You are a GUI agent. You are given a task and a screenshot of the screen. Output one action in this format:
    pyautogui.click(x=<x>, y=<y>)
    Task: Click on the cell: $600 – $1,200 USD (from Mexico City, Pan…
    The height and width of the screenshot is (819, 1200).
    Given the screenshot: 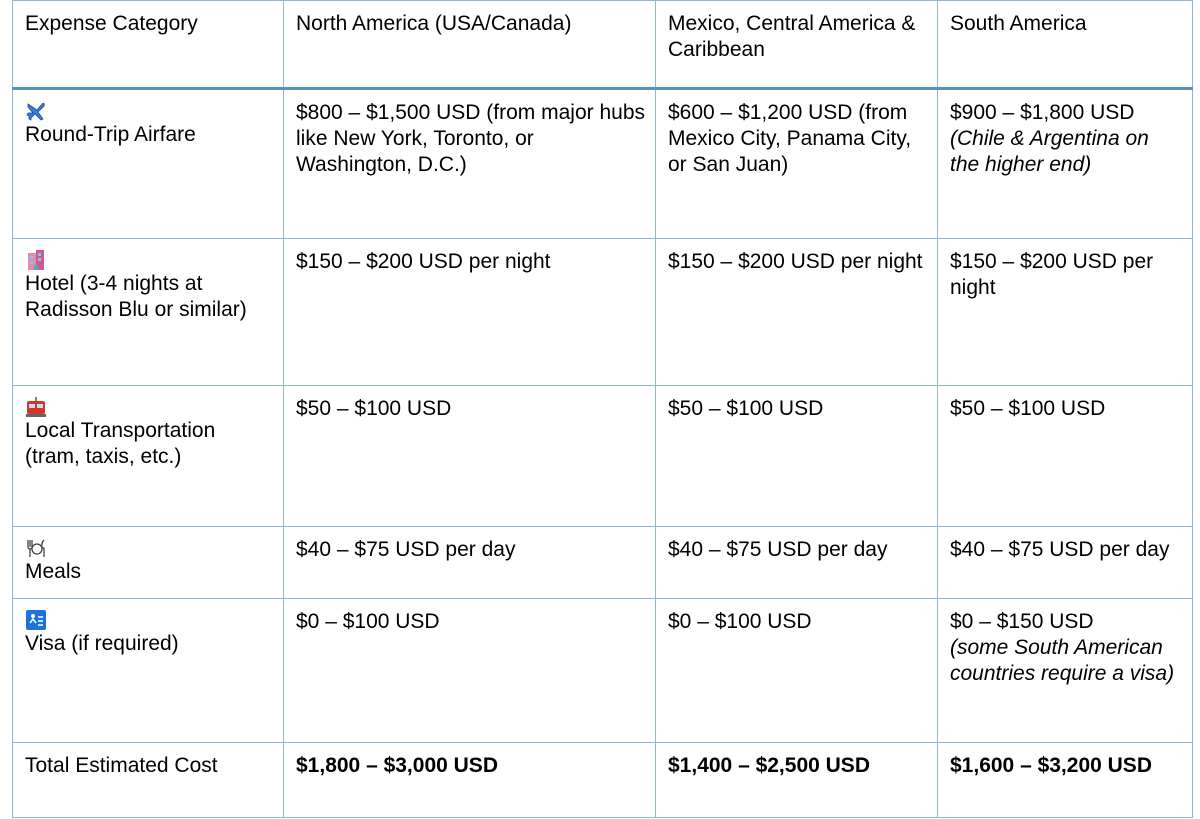 What is the action you would take?
    pyautogui.click(x=796, y=163)
    